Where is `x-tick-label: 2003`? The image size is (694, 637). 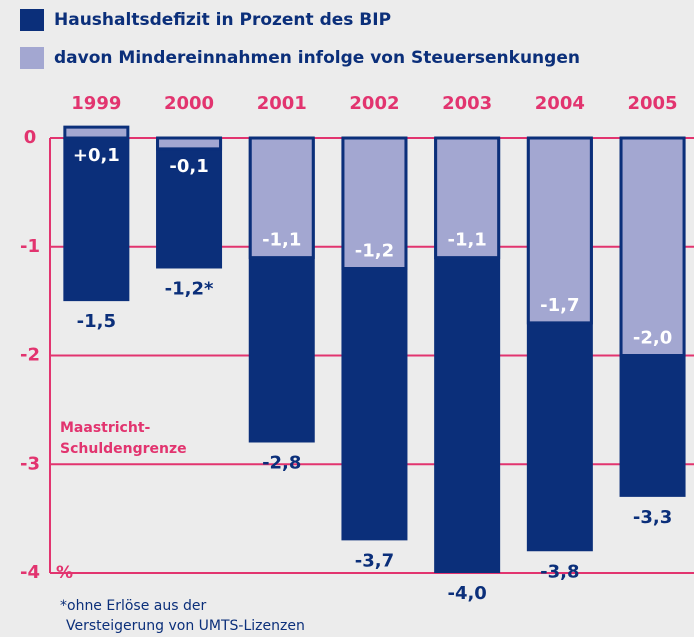 x-tick-label: 2003 is located at coordinates (467, 103).